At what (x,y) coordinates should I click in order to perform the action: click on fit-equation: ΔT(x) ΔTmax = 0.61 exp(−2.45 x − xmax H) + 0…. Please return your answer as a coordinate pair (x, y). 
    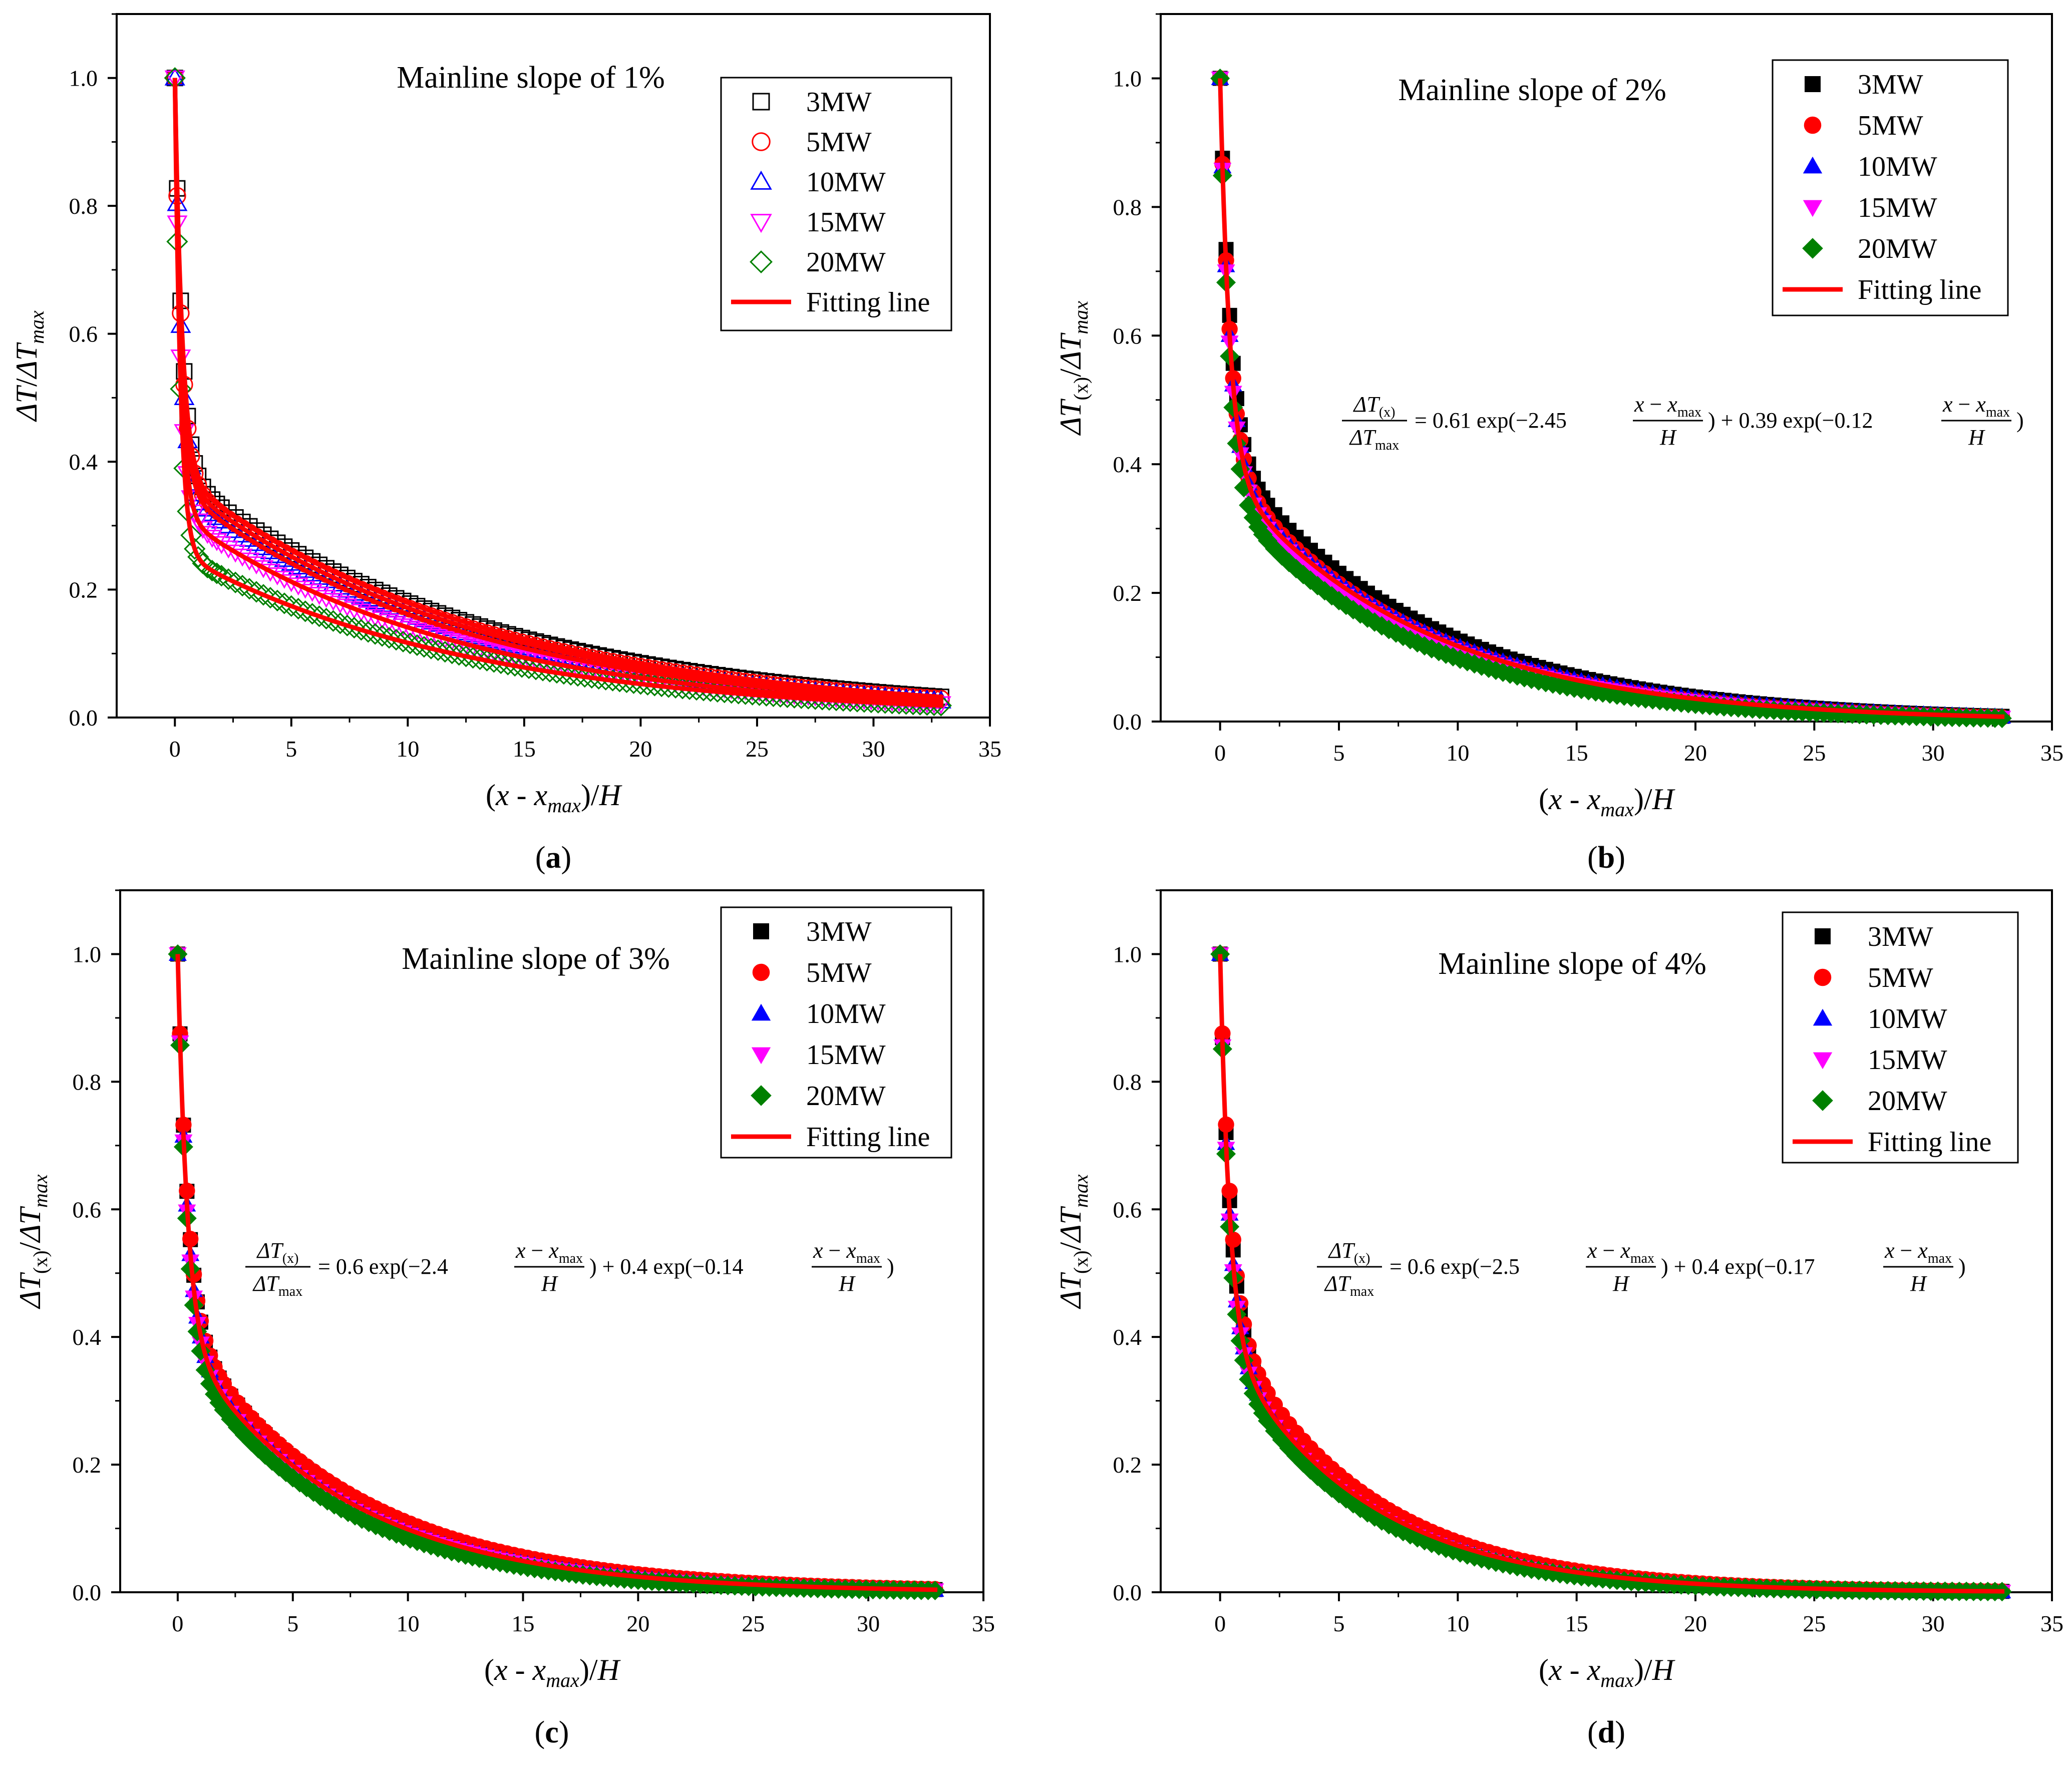
    Looking at the image, I should click on (1683, 422).